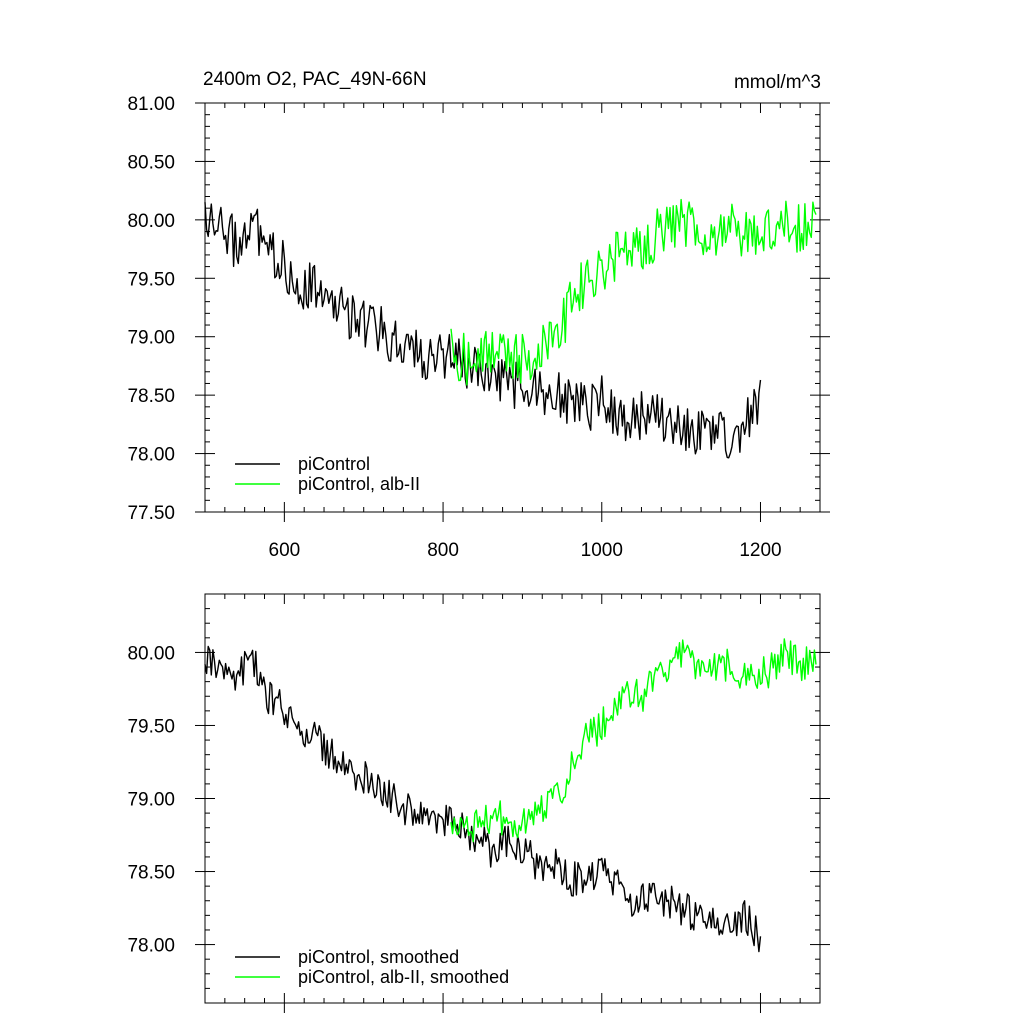 Image resolution: width=1024 pixels, height=1024 pixels. What do you see at coordinates (760, 550) in the screenshot?
I see `x-tick-label: 1200` at bounding box center [760, 550].